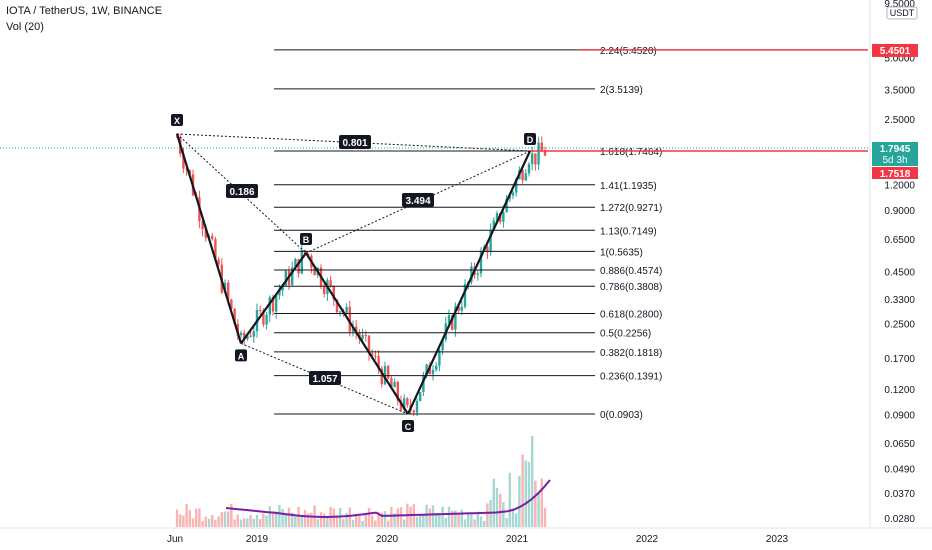  What do you see at coordinates (899, 240) in the screenshot?
I see `price-tick-label: 0.6500` at bounding box center [899, 240].